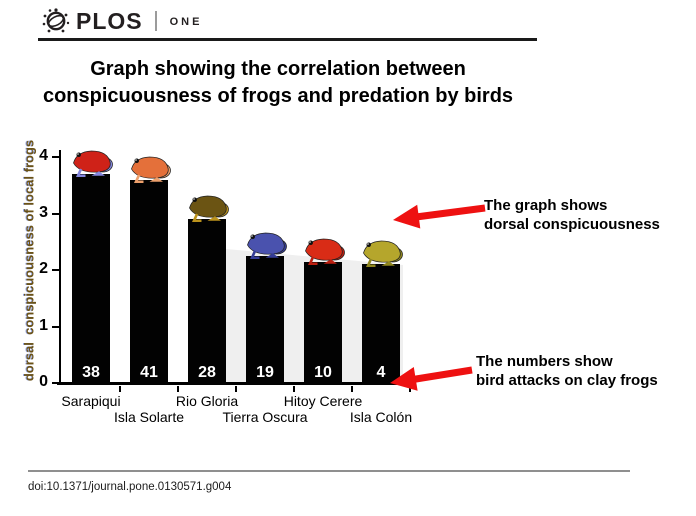 This screenshot has height=516, width=696. What do you see at coordinates (93, 160) in the screenshot?
I see `red-frog-blue-legs-icon` at bounding box center [93, 160].